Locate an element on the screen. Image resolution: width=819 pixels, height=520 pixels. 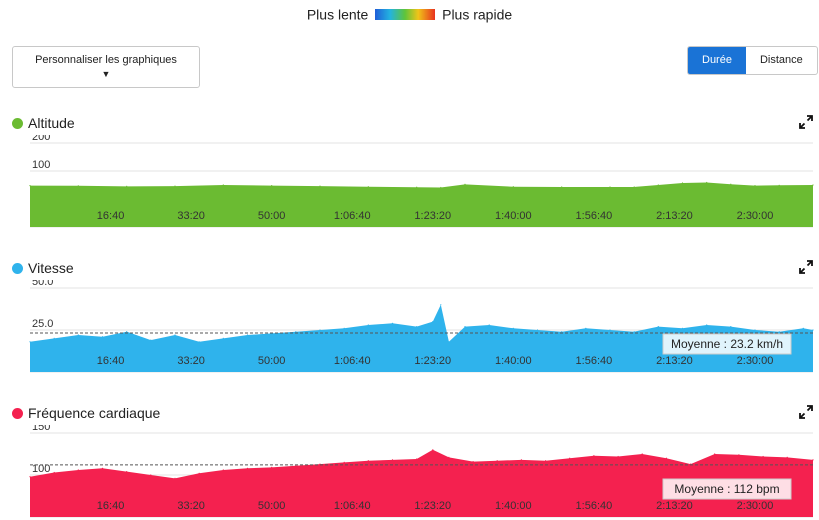
toggle-duration-button: Durée is located at coordinates (717, 60).